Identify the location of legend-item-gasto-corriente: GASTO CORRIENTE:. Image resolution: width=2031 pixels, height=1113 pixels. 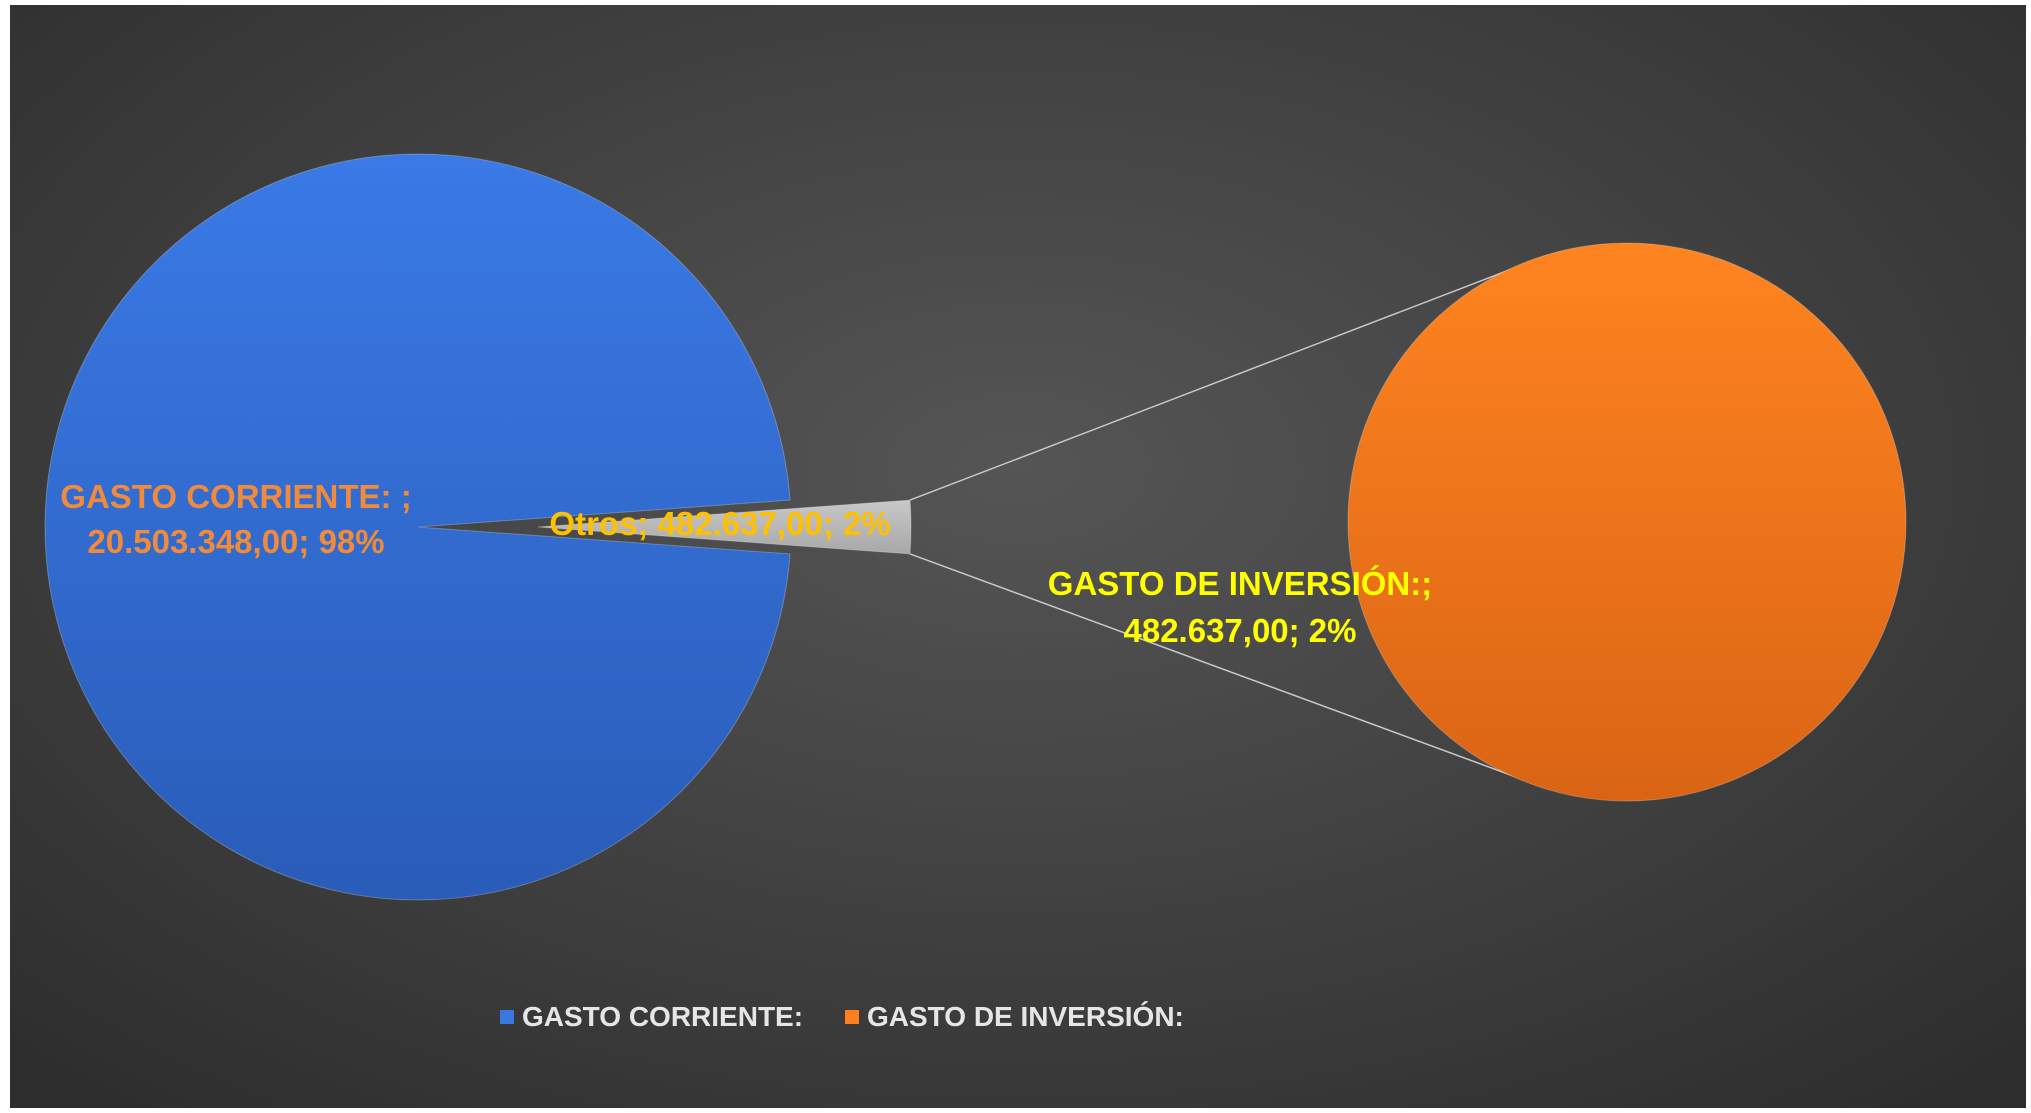
(651, 1017).